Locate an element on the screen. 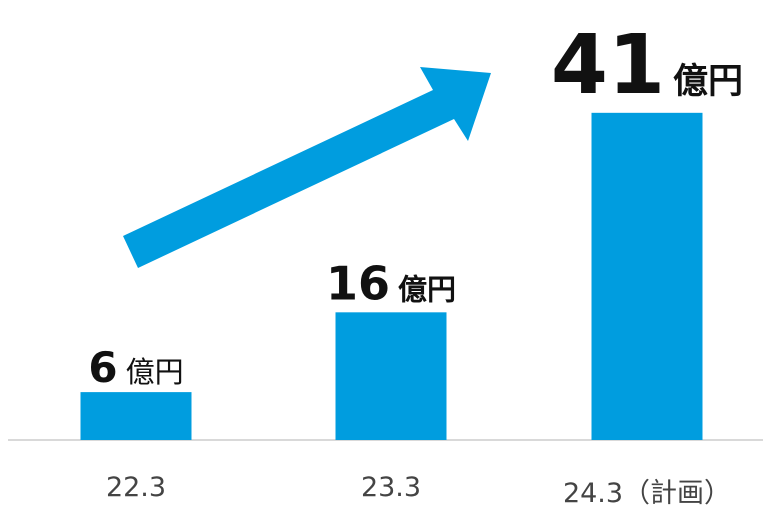 The image size is (771, 507). x-tick-label-0: 22.3 is located at coordinates (136, 487).